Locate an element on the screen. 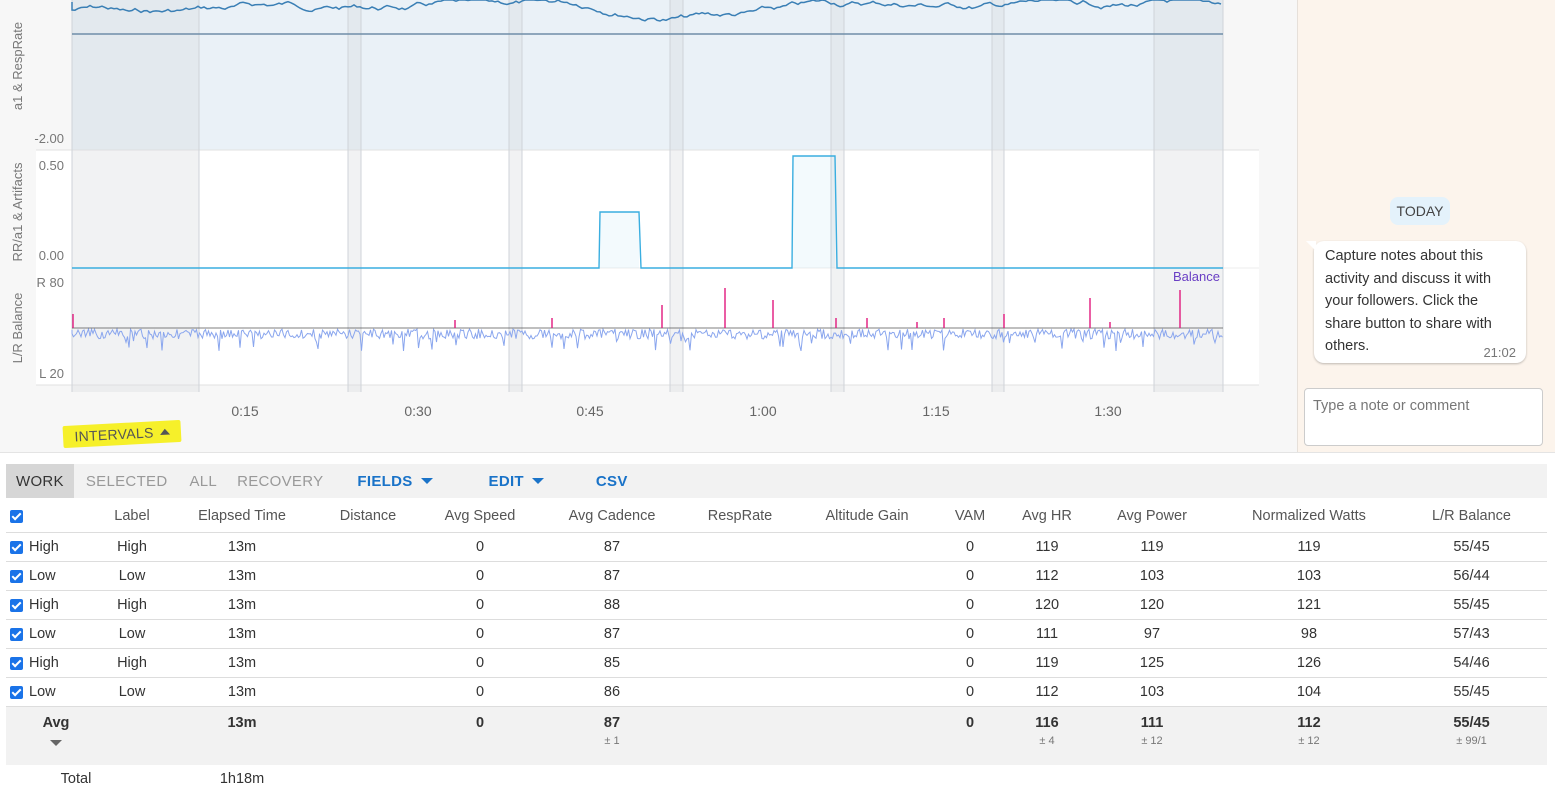  cell-avg-power: 125 is located at coordinates (1152, 663).